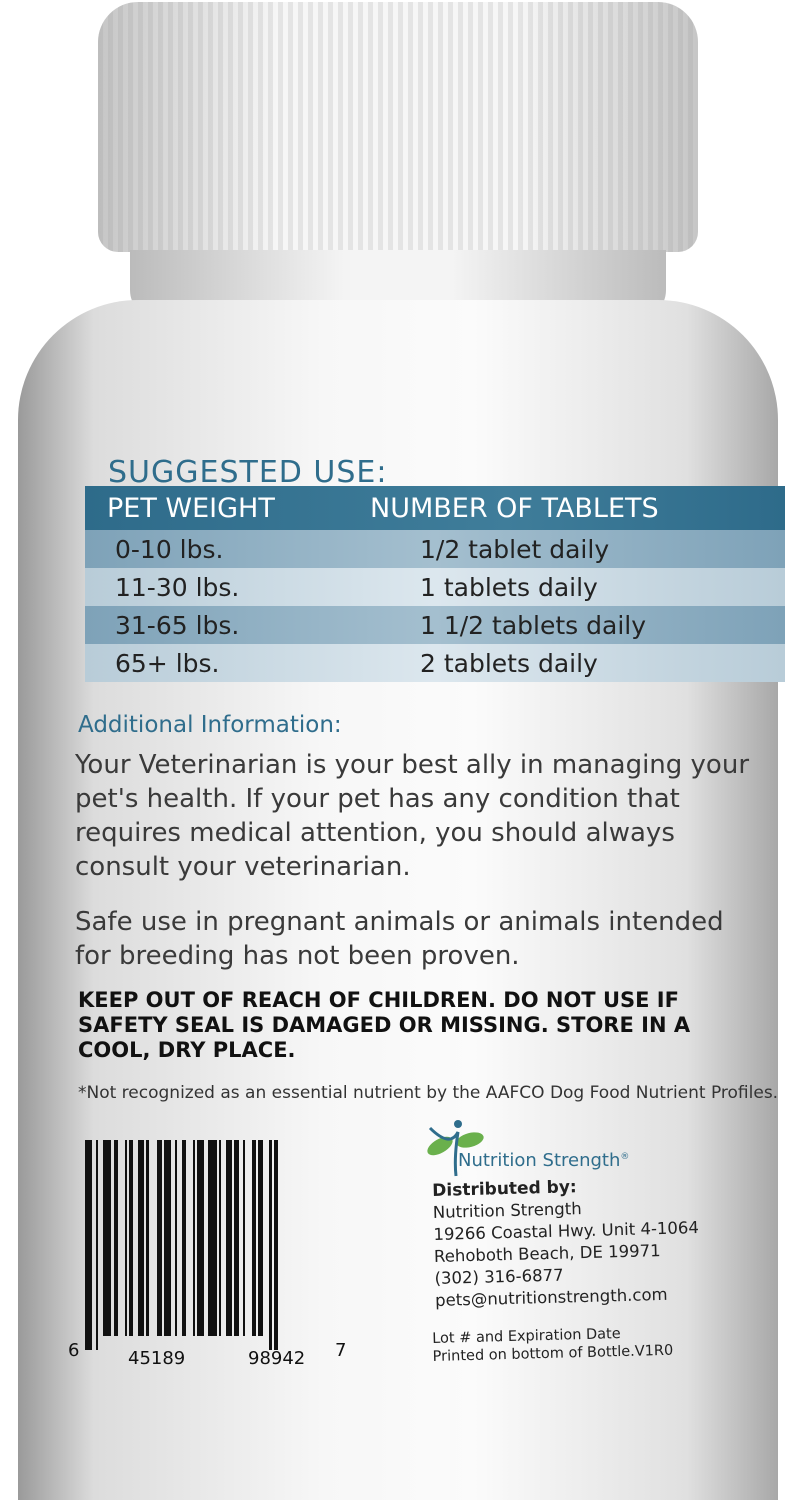  What do you see at coordinates (514, 508) in the screenshot?
I see `header-number-of-tablets: NUMBER OF TABLETS` at bounding box center [514, 508].